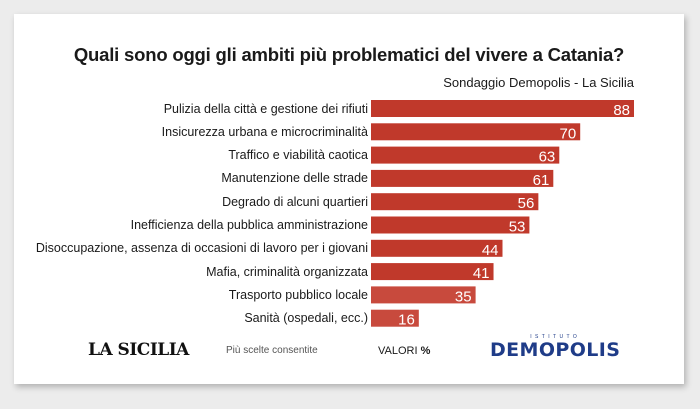 Image resolution: width=700 pixels, height=409 pixels. What do you see at coordinates (621, 110) in the screenshot?
I see `bar-value-label-1: 88` at bounding box center [621, 110].